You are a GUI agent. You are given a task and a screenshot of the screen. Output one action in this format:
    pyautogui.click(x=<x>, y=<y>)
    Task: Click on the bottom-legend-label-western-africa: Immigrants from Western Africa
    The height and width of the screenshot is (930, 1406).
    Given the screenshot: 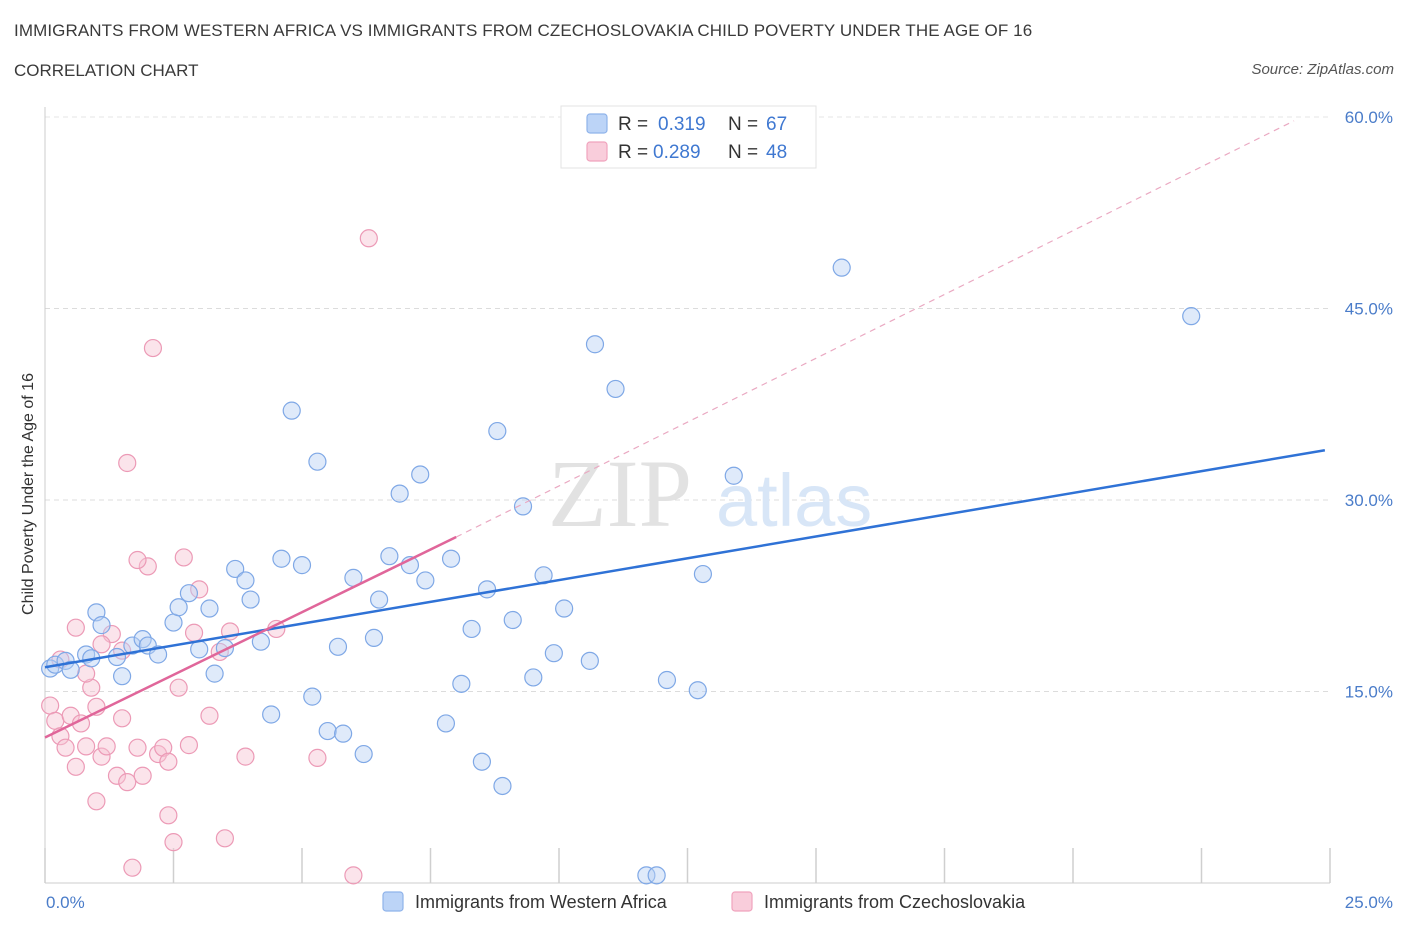 What is the action you would take?
    pyautogui.click(x=541, y=902)
    